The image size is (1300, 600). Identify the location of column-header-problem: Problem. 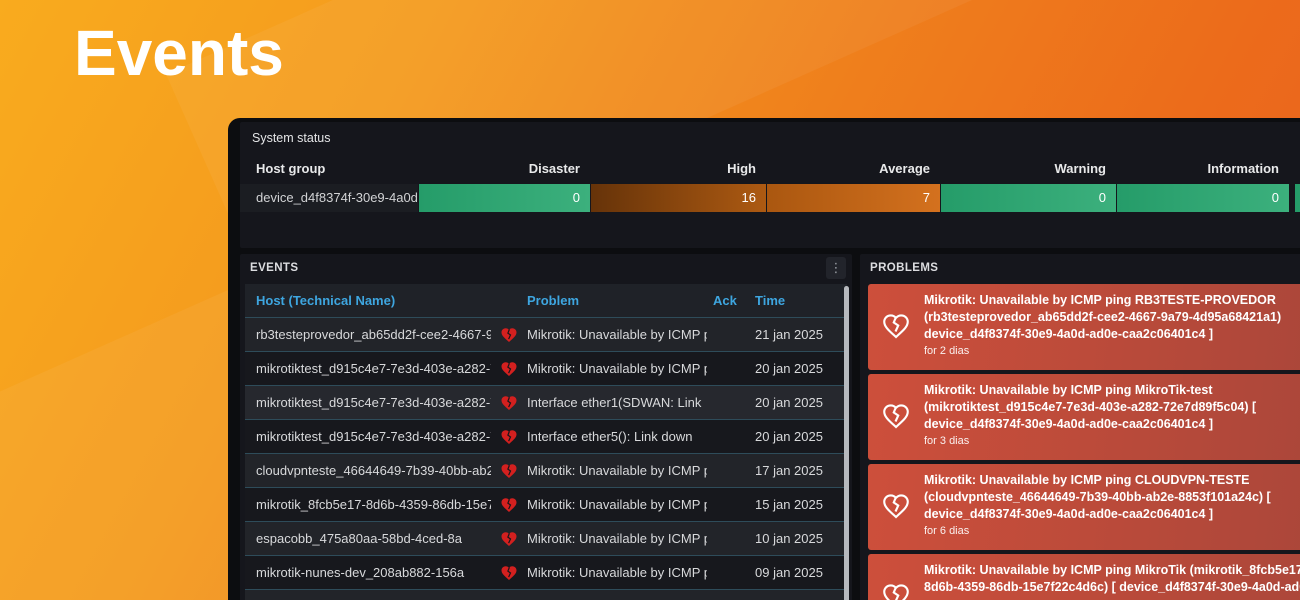
(553, 300).